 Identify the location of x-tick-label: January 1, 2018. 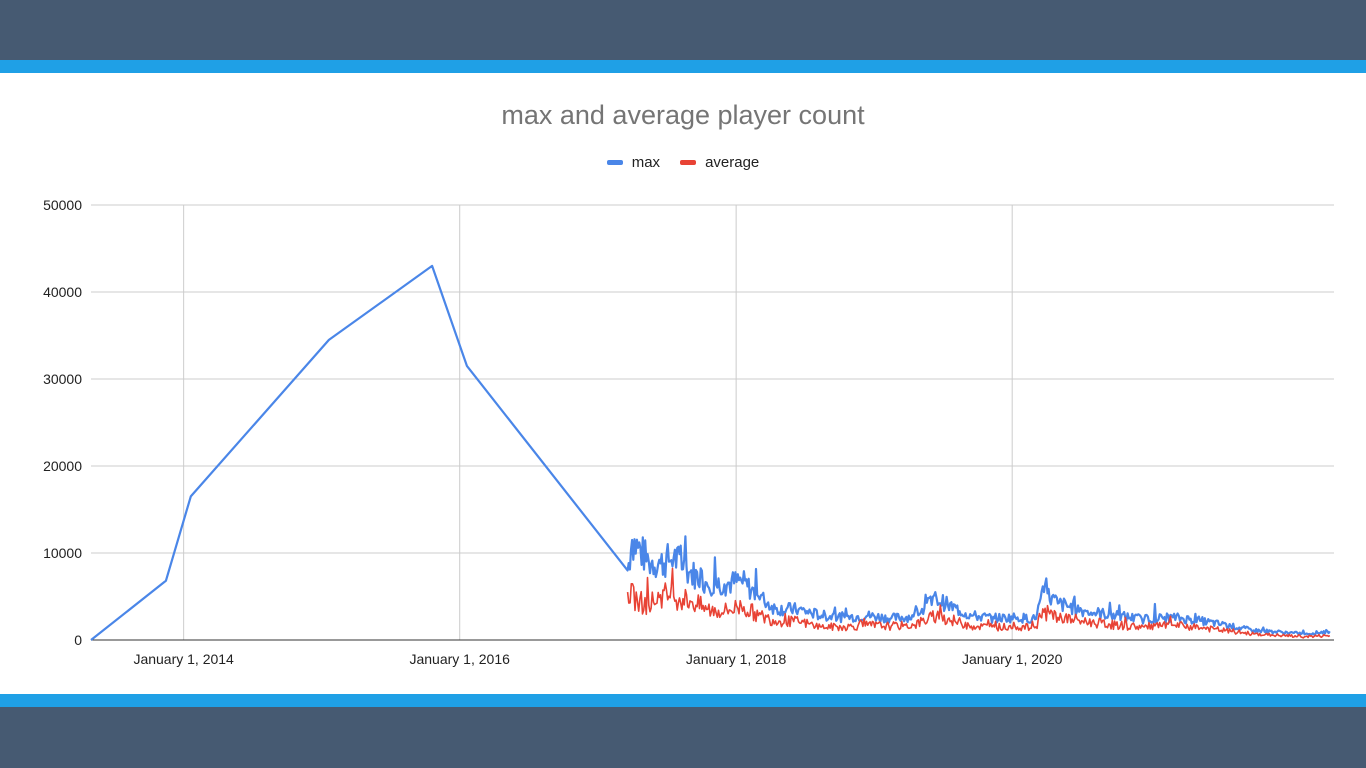
(736, 659).